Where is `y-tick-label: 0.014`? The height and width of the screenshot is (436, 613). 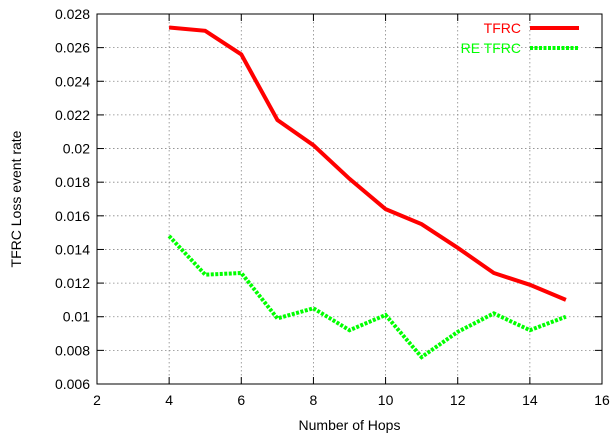
y-tick-label: 0.014 is located at coordinates (72, 249).